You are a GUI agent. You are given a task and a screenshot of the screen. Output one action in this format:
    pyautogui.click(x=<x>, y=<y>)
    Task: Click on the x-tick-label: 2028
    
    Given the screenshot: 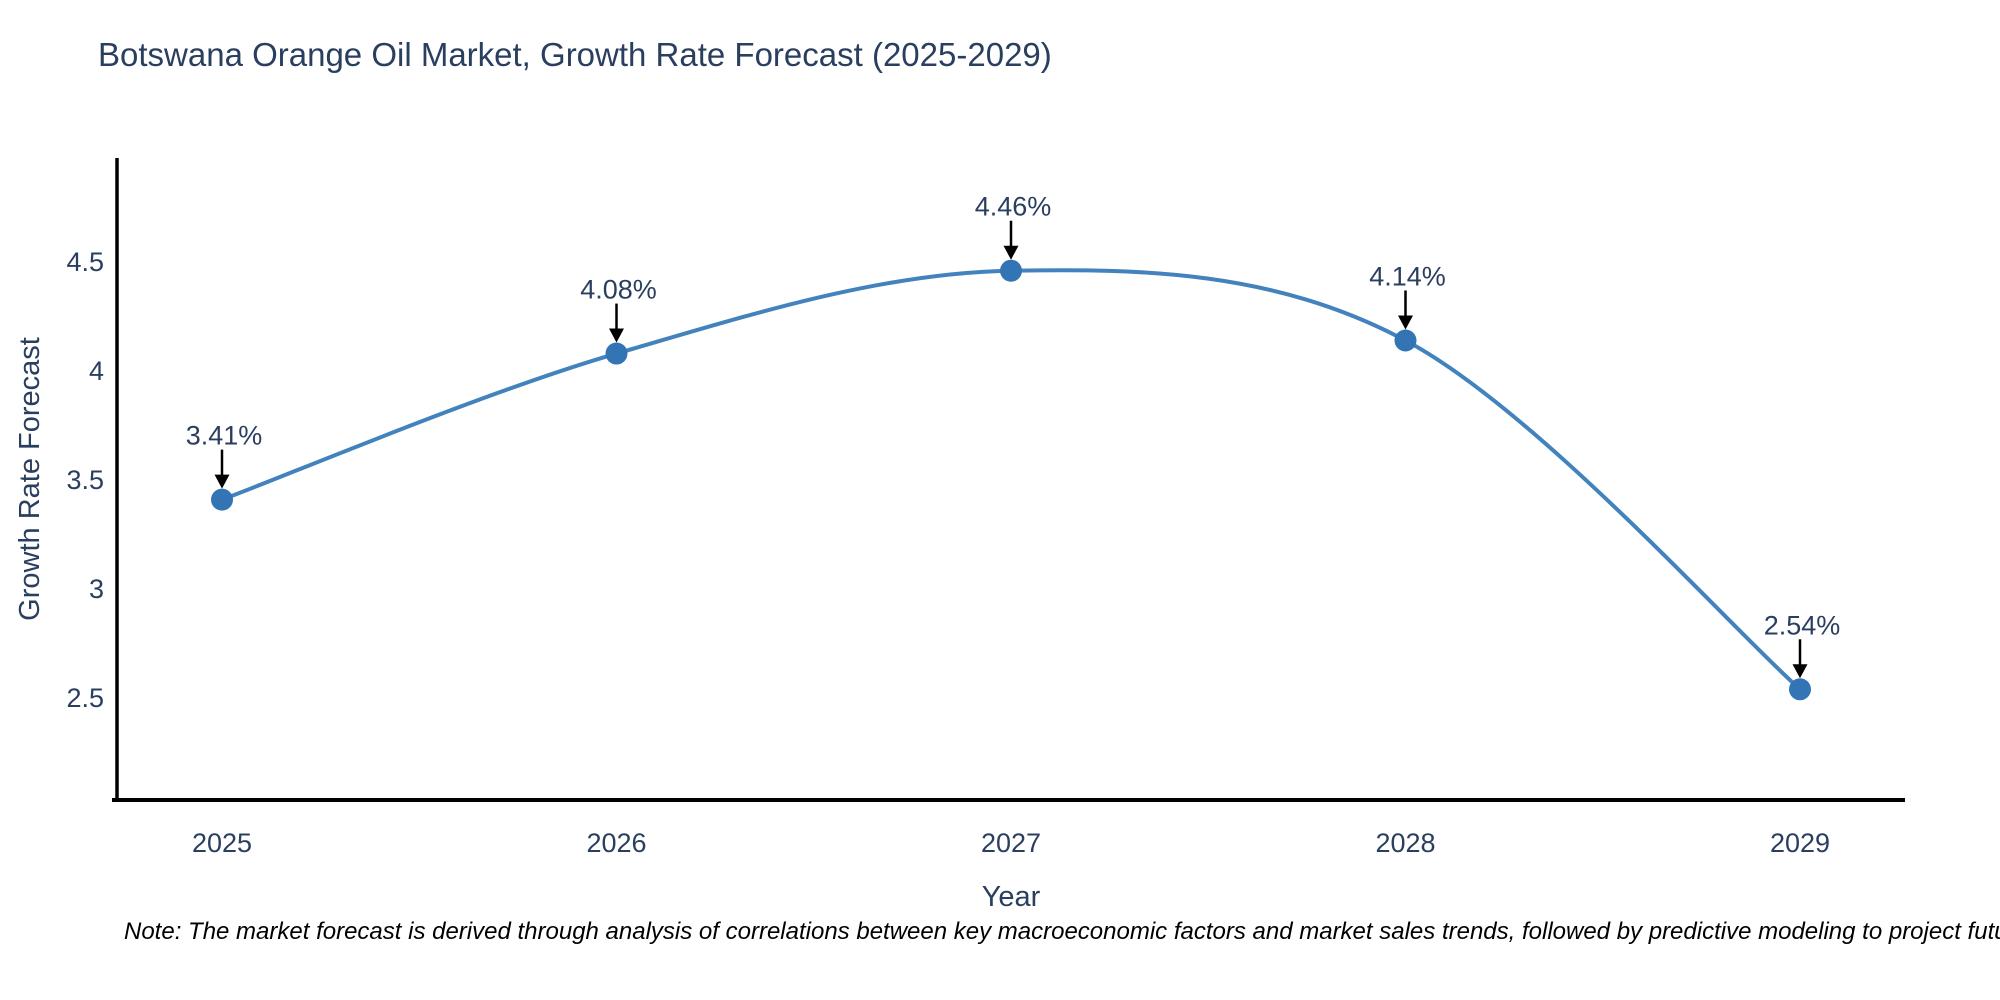 What is the action you would take?
    pyautogui.click(x=1405, y=843)
    